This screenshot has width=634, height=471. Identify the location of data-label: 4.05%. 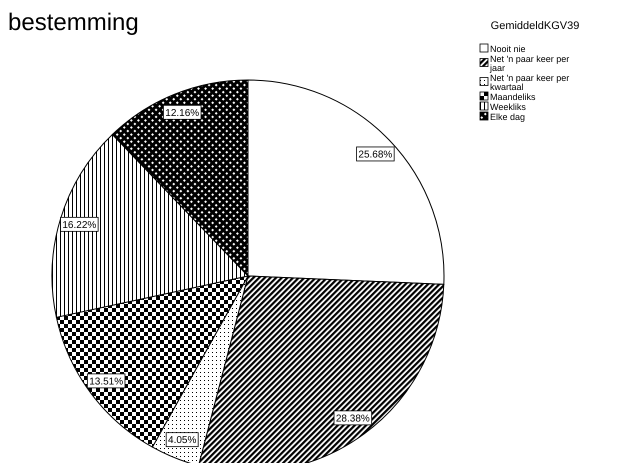
(182, 440).